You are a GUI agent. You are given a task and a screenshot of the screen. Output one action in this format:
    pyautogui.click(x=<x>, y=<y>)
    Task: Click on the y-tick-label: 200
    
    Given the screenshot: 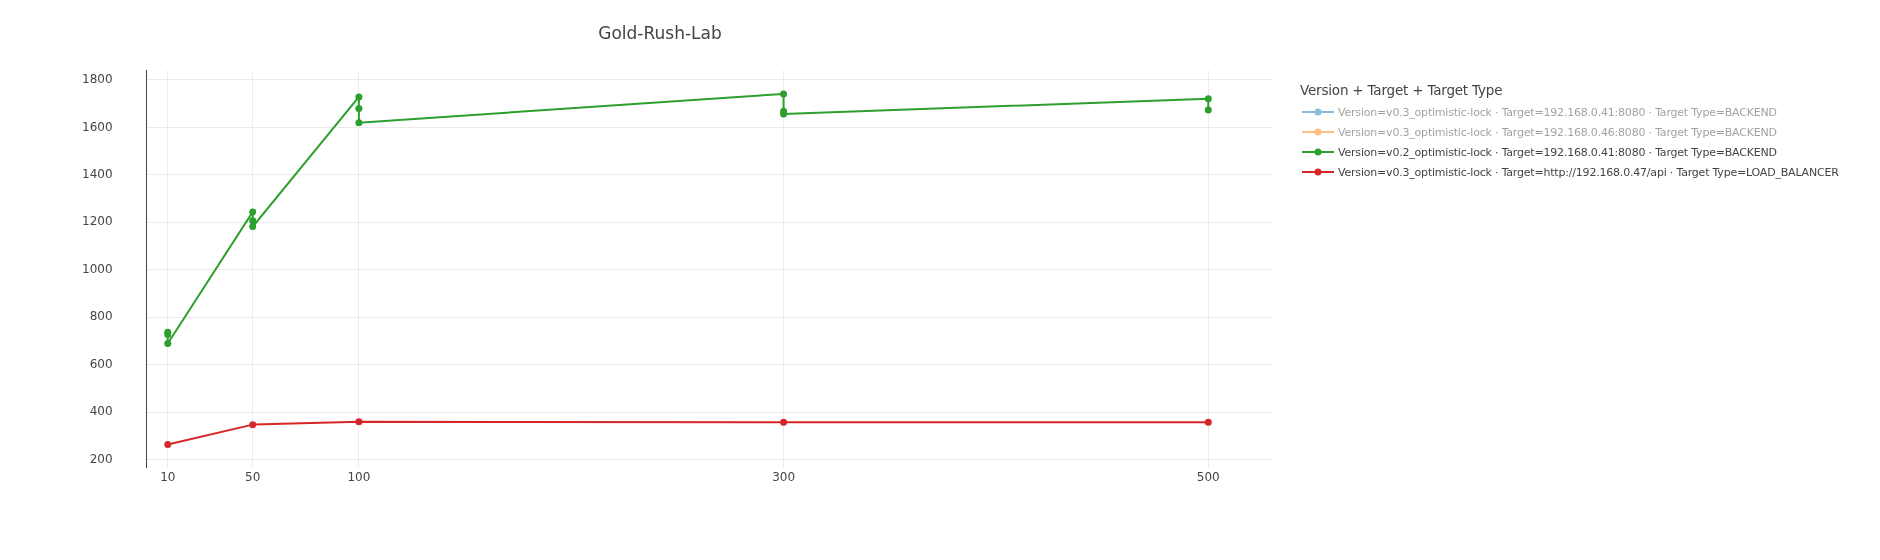 What is the action you would take?
    pyautogui.click(x=101, y=458)
    